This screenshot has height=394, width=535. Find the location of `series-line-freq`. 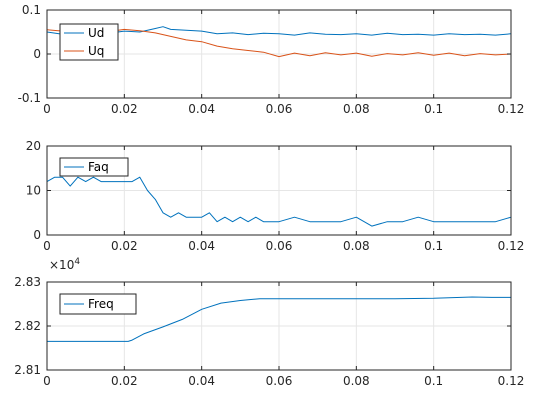

series-line-freq is located at coordinates (279, 319).